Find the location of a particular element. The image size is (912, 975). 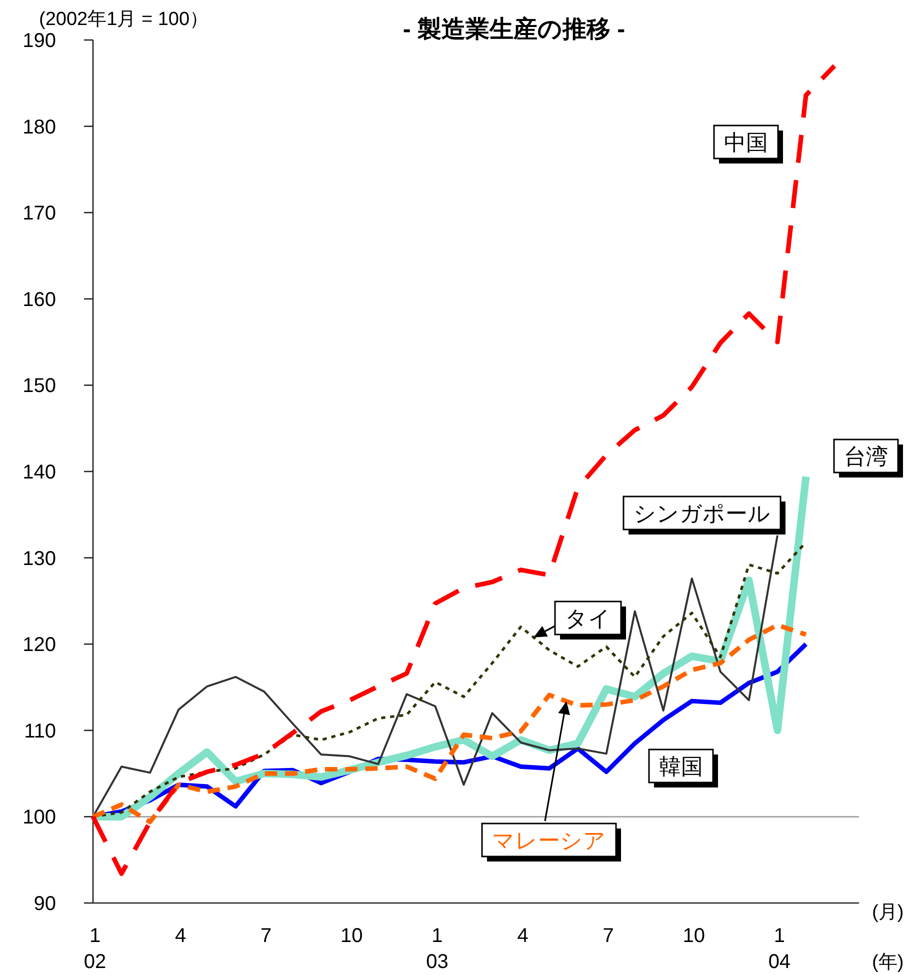

y-tick-label: 140 is located at coordinates (39, 473).